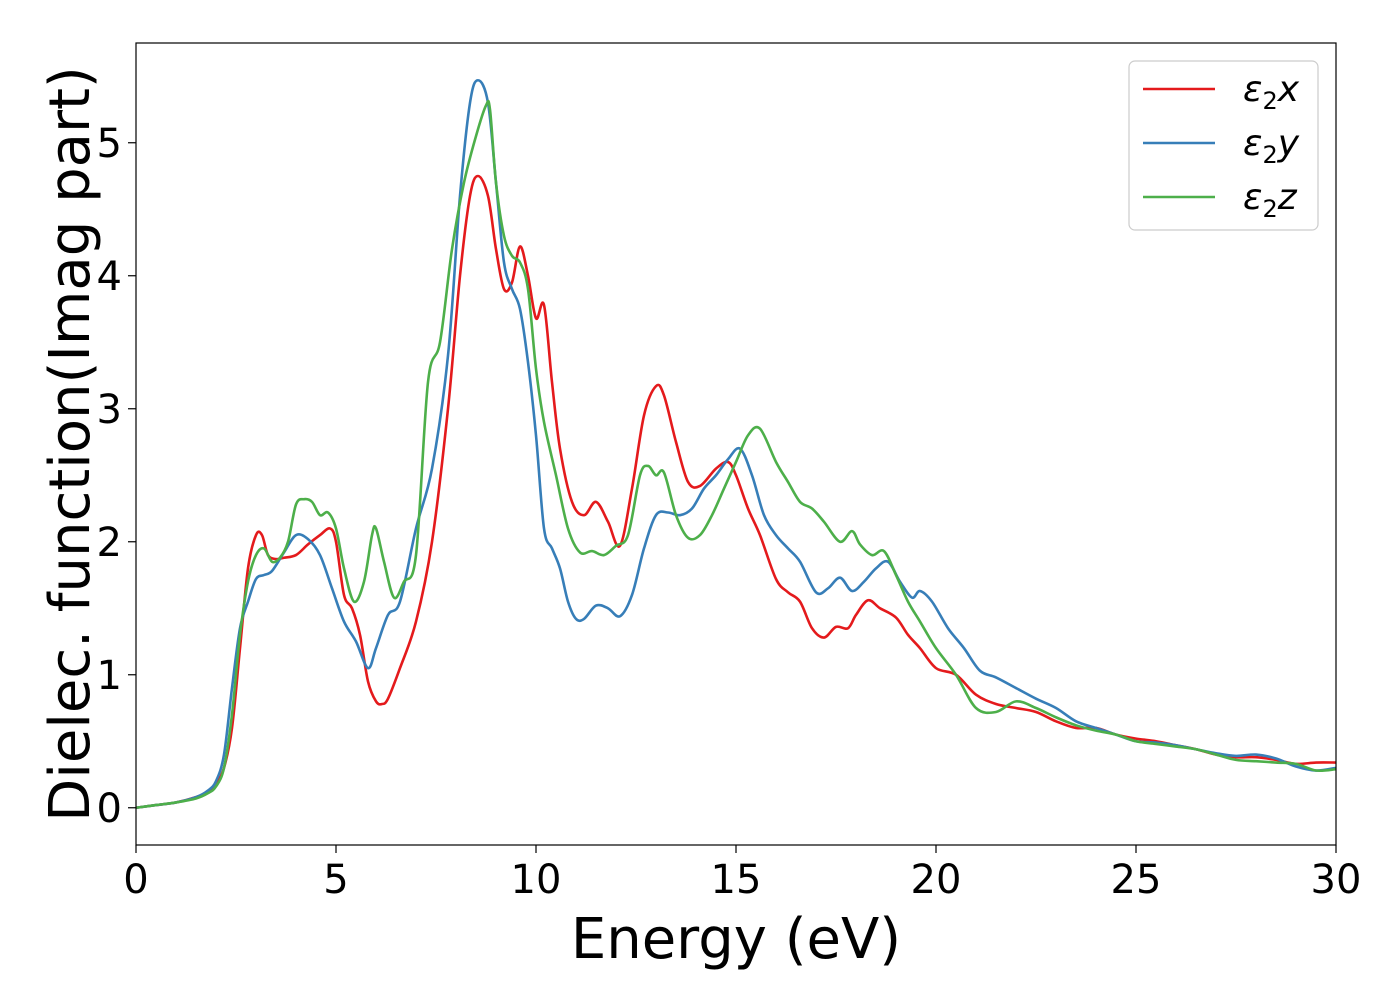 The image size is (1400, 1000). What do you see at coordinates (135, 880) in the screenshot?
I see `x-tick-label: 0` at bounding box center [135, 880].